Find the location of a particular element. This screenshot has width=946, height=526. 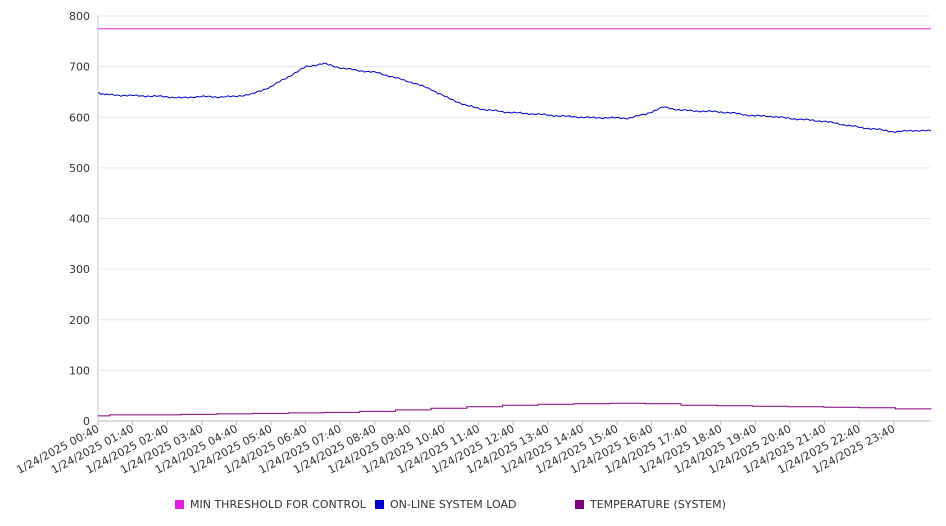

y-tick-label-0: 0 is located at coordinates (86, 421).